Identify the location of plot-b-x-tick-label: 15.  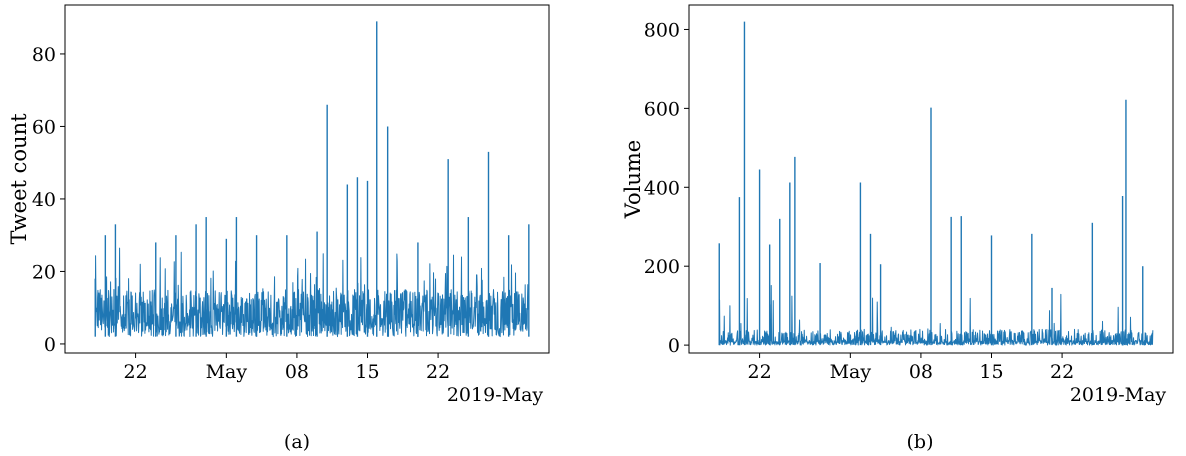
(991, 372).